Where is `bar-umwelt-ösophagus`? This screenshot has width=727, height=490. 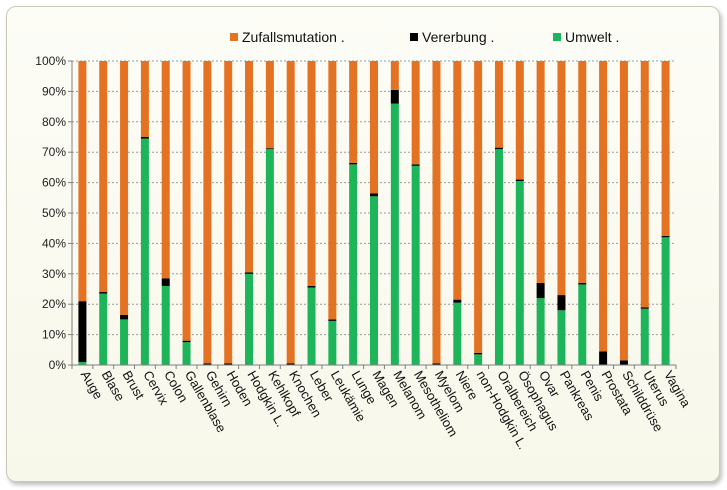 bar-umwelt-ösophagus is located at coordinates (519, 273).